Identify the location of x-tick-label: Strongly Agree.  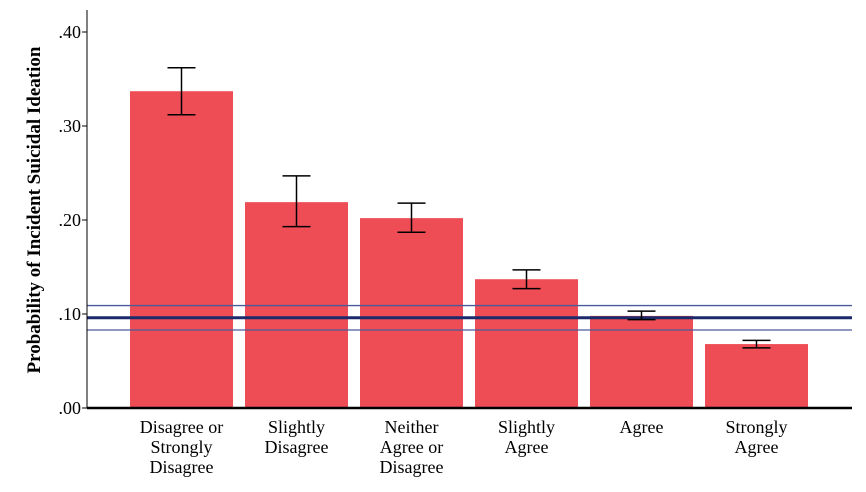
(756, 437).